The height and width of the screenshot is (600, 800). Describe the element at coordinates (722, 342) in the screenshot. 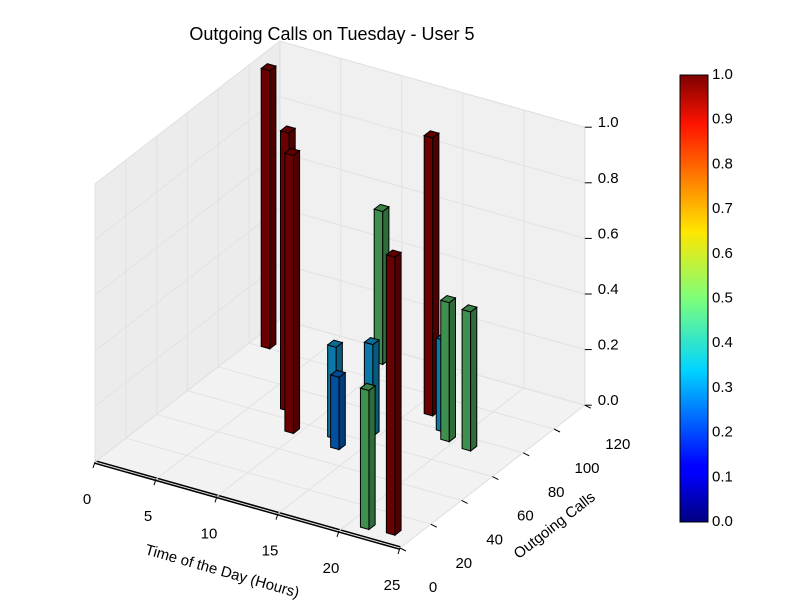

I see `colorbar-tick-label: 0.4` at that location.